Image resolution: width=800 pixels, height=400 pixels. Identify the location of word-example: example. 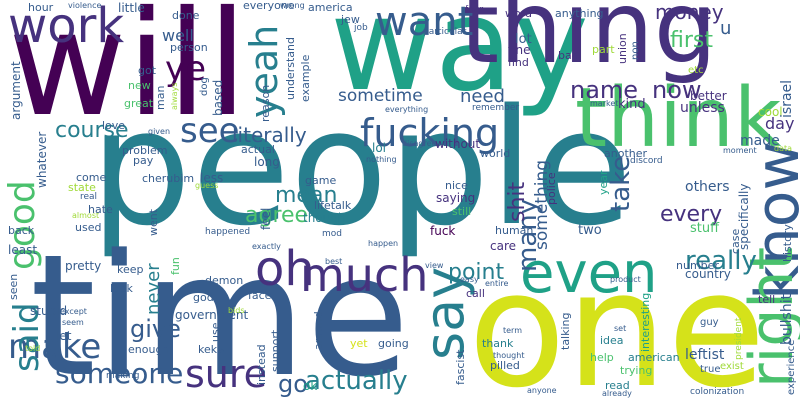
(305, 78).